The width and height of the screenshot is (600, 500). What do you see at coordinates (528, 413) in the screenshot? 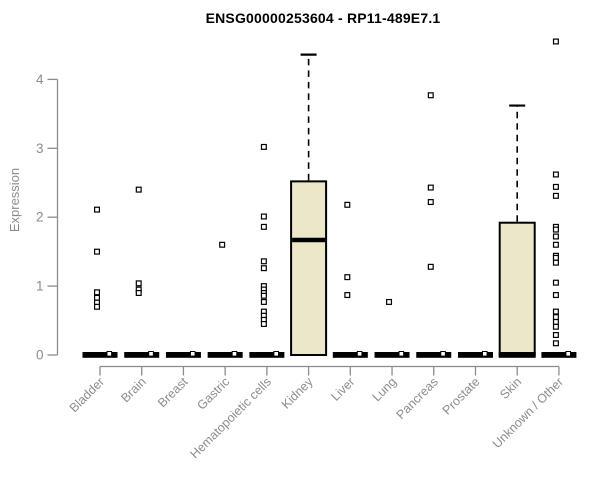
I see `x-tick-label: Unknown / Other` at bounding box center [528, 413].